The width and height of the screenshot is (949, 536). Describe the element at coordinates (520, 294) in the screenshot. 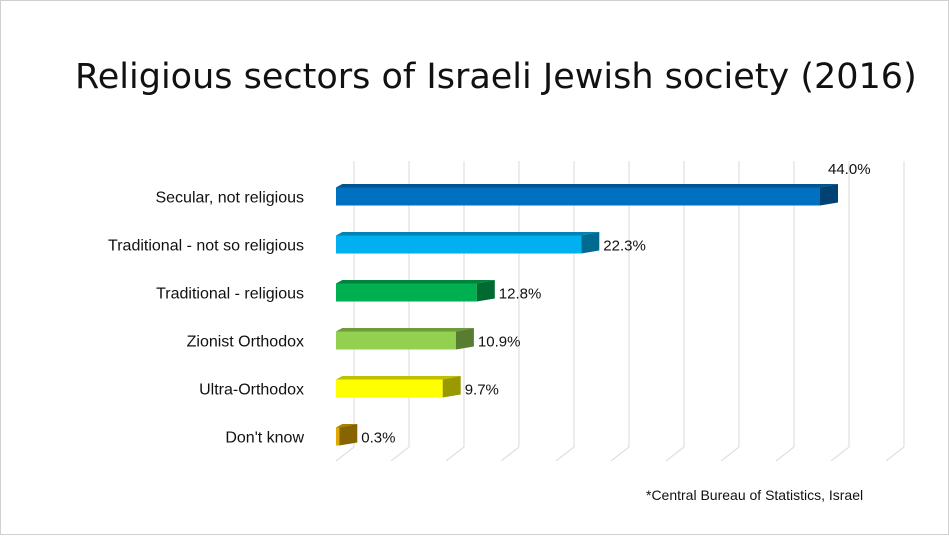

I see `data-label: 12.8%` at that location.